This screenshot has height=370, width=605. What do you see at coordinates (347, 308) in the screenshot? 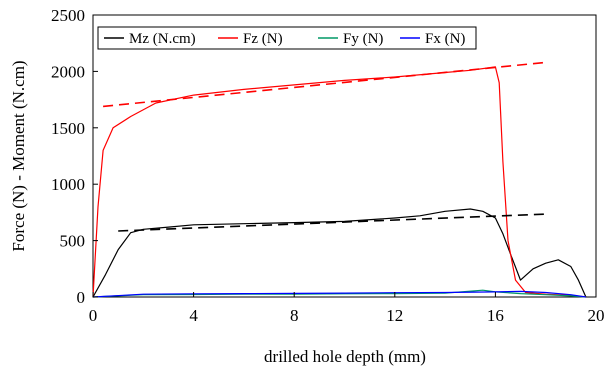
I see `x-axis-ticks: 0 4 8 12 16 20` at bounding box center [347, 308].